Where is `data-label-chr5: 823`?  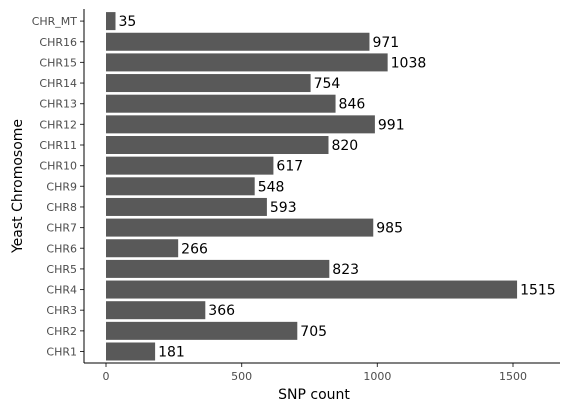 data-label-chr5: 823 is located at coordinates (345, 270).